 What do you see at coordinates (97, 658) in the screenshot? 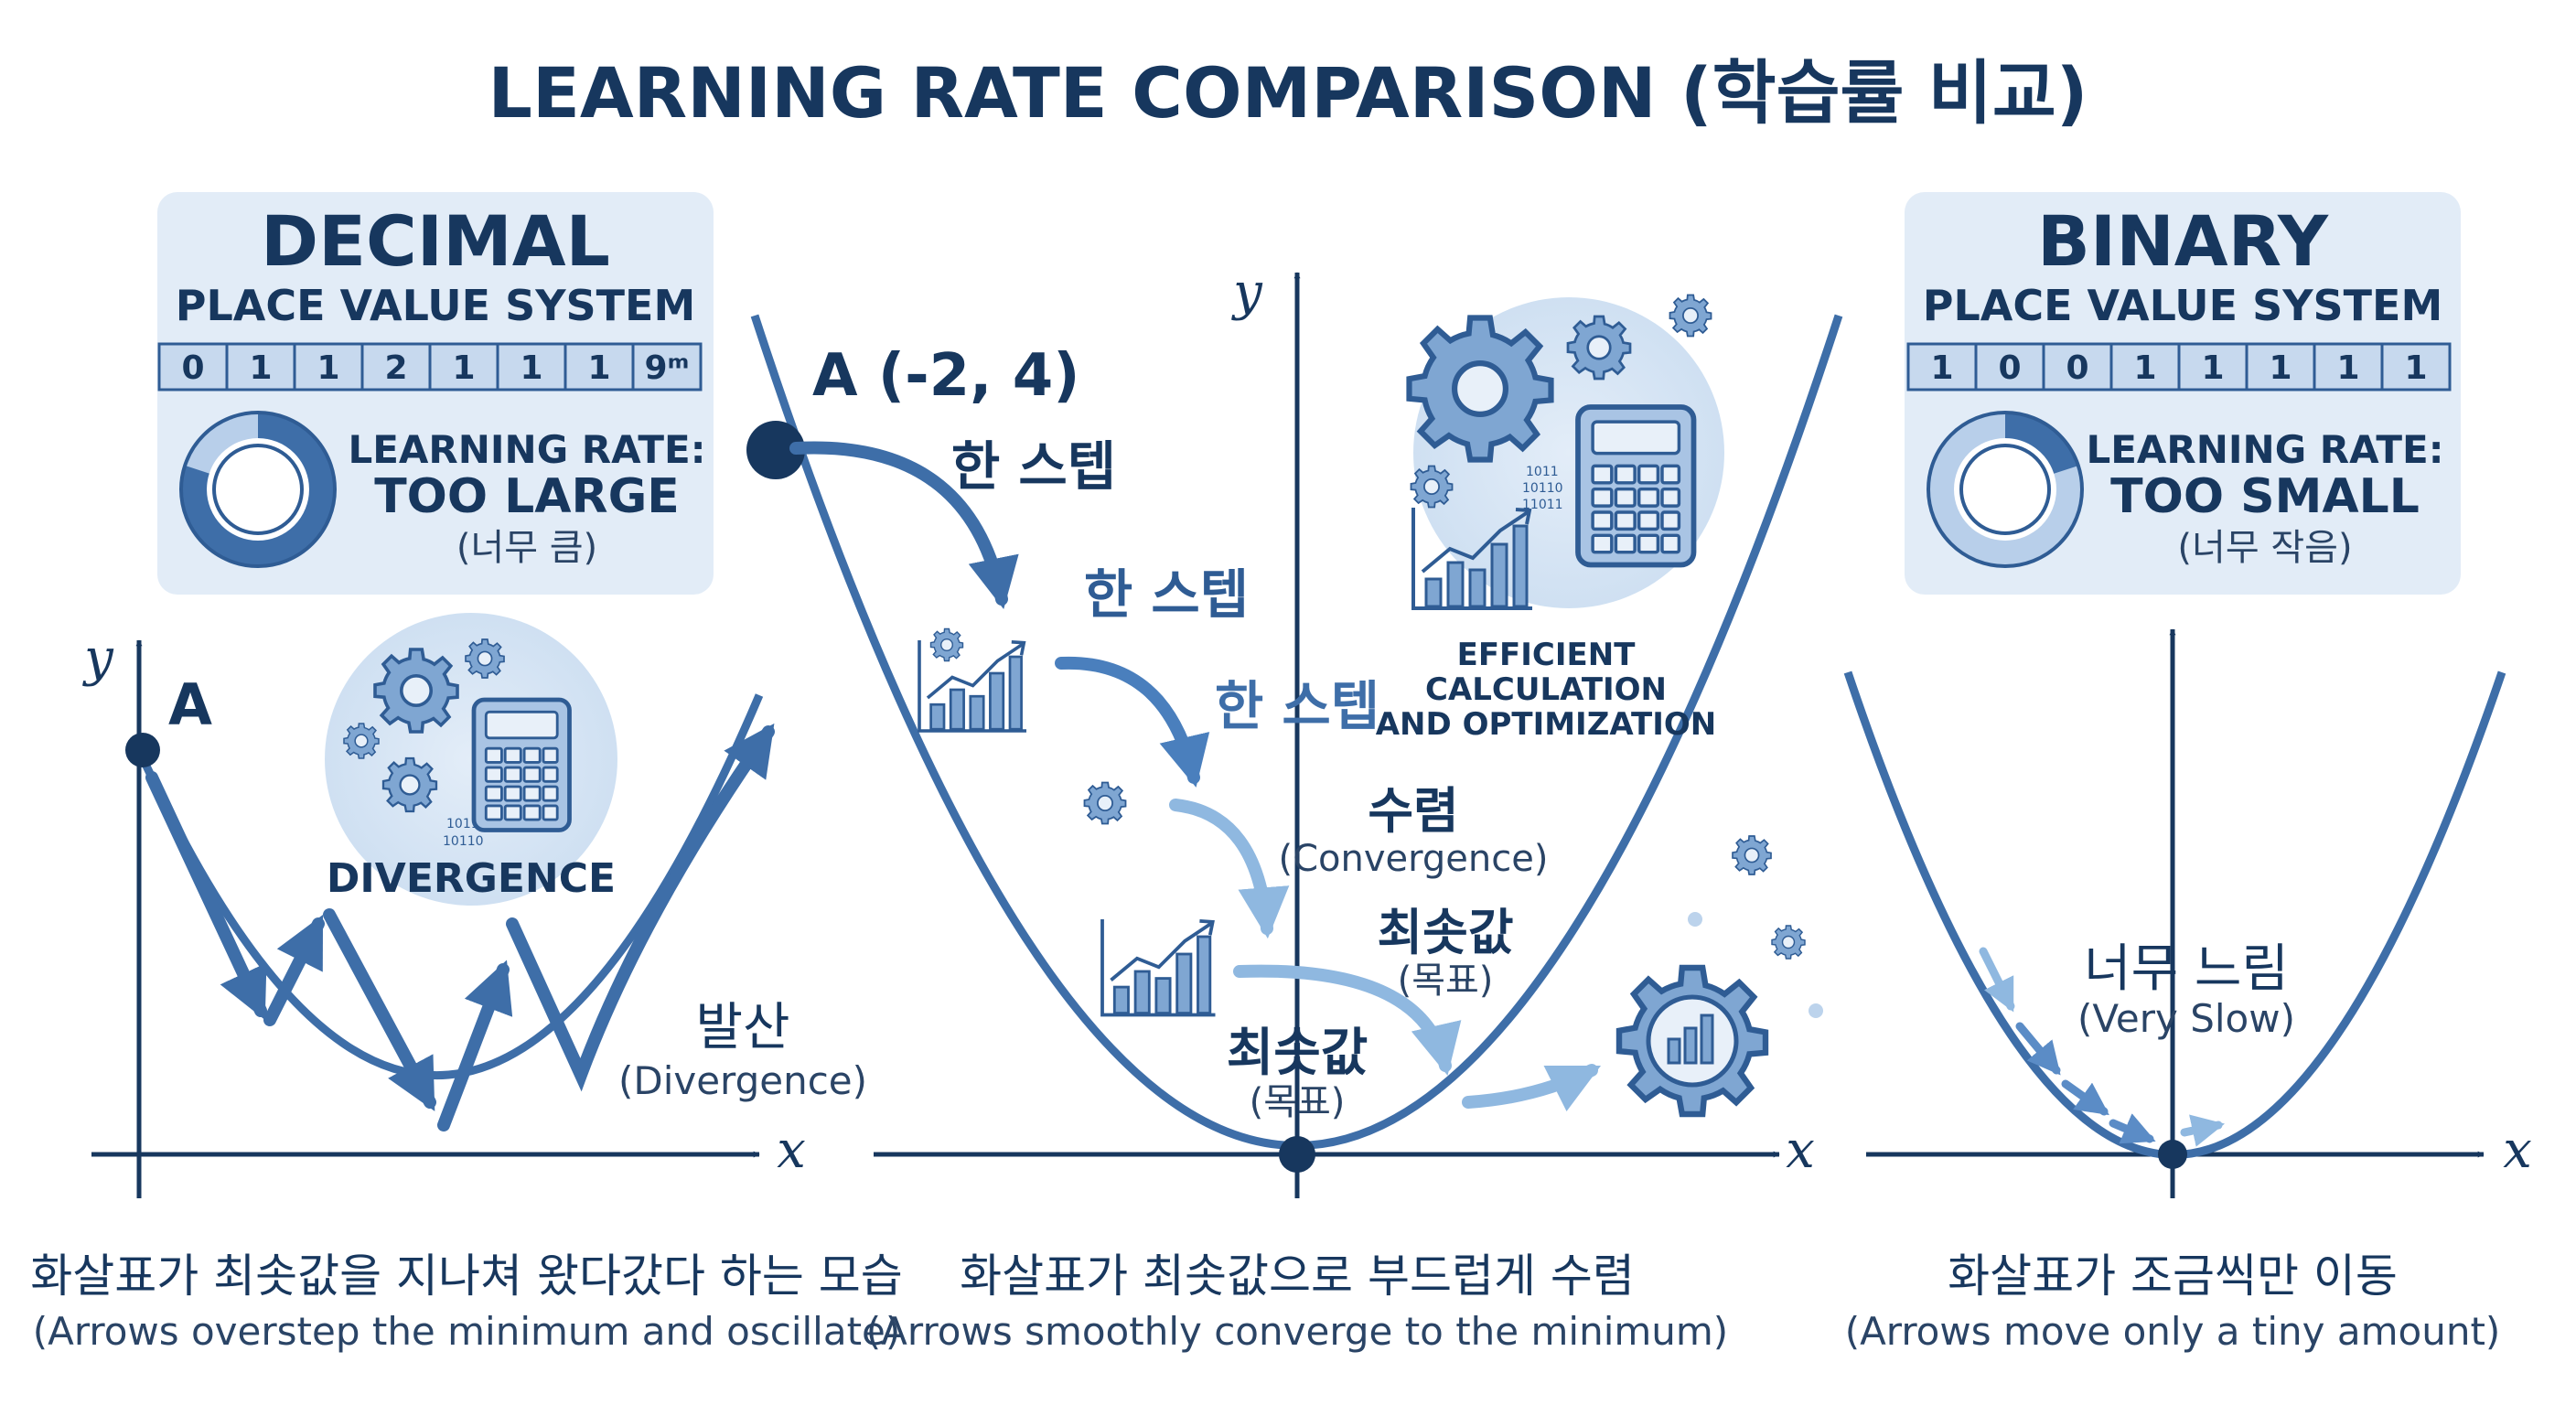
I see `left-y-axis-label: y` at bounding box center [97, 658].